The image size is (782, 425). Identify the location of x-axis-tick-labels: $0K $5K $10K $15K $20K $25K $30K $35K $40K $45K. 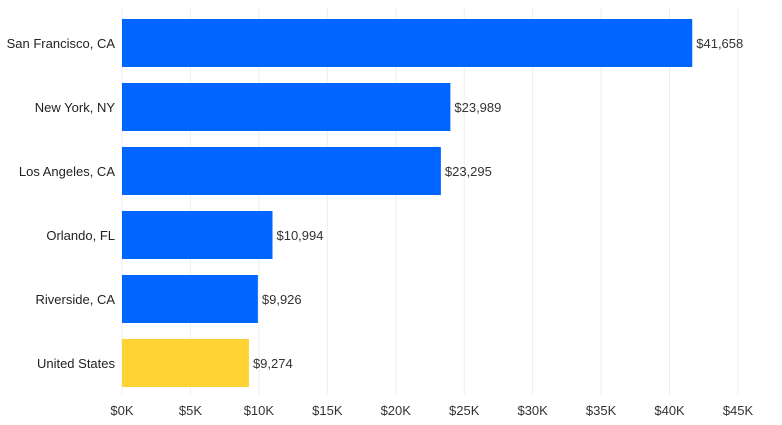
(431, 410).